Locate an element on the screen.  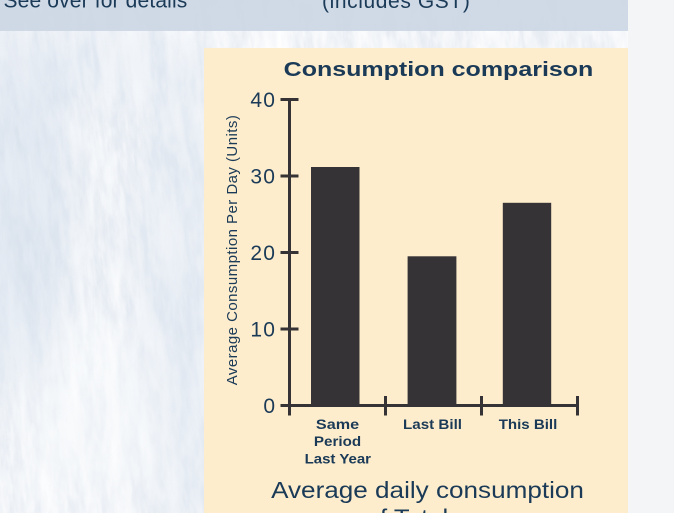
svg-text: Last Year is located at coordinates (338, 459).